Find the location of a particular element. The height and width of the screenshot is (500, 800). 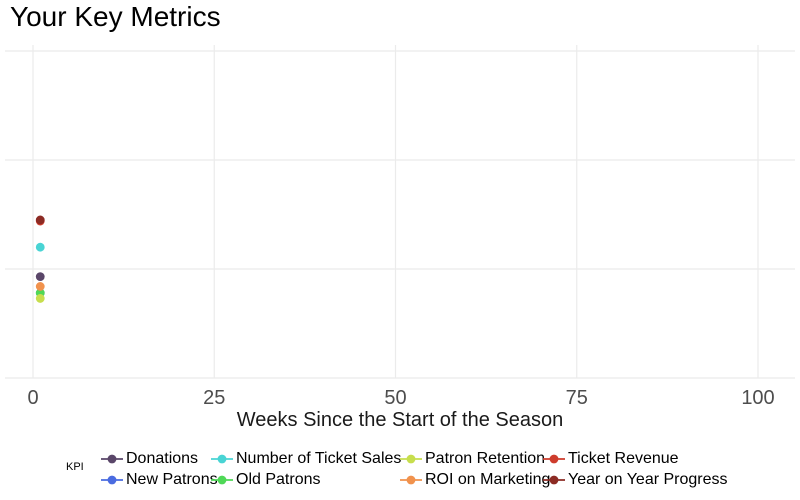

legend-item-donations: Donations is located at coordinates (149, 459).